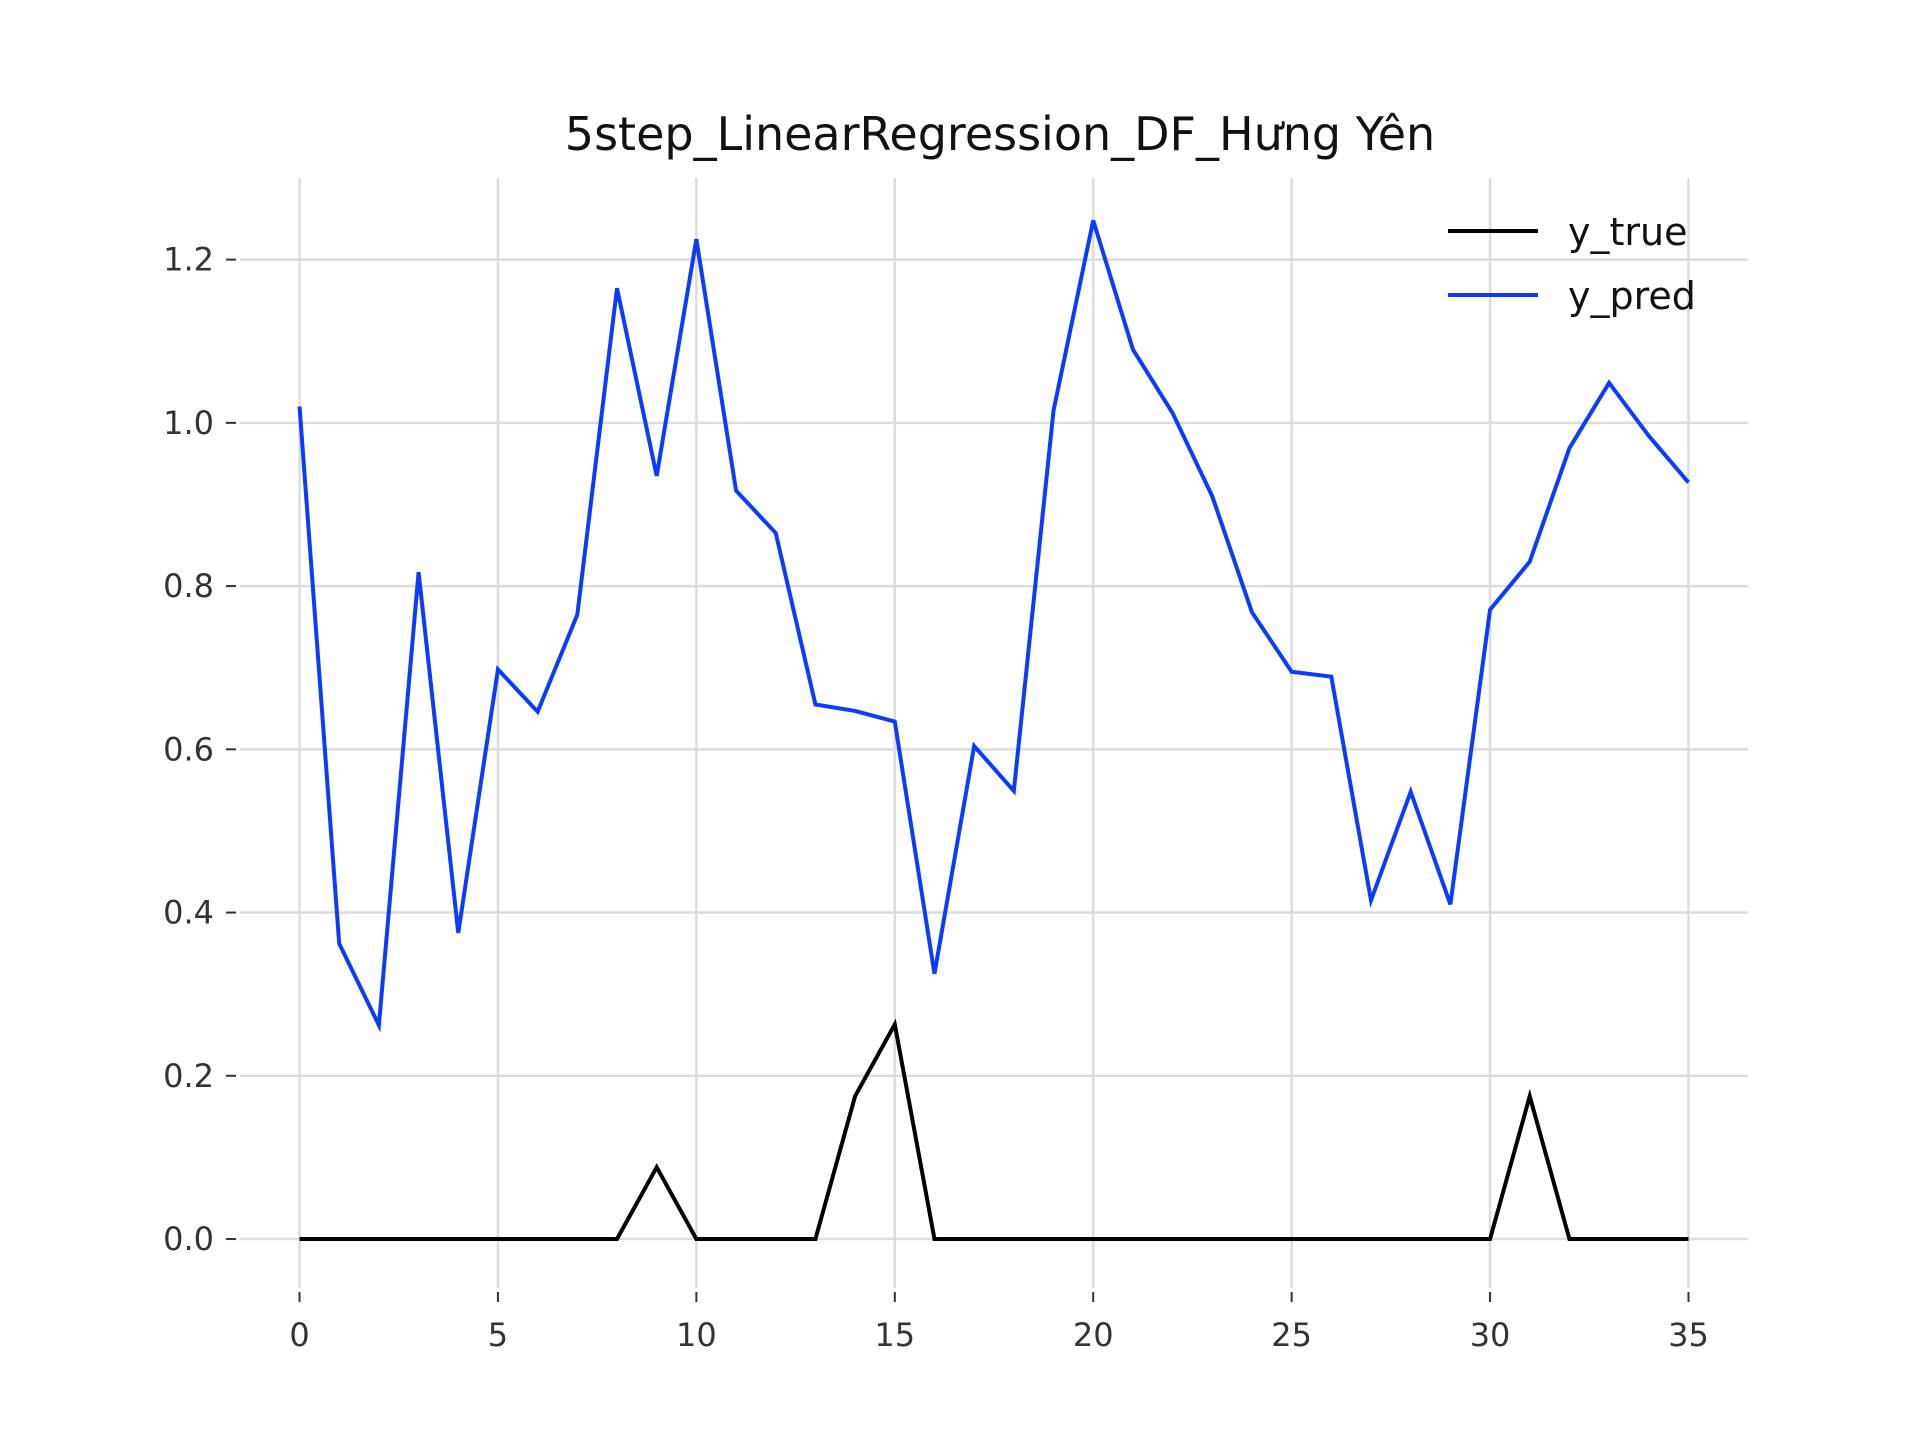 This screenshot has height=1440, width=1920. Describe the element at coordinates (188, 749) in the screenshot. I see `y-tick-label: 0.6` at that location.